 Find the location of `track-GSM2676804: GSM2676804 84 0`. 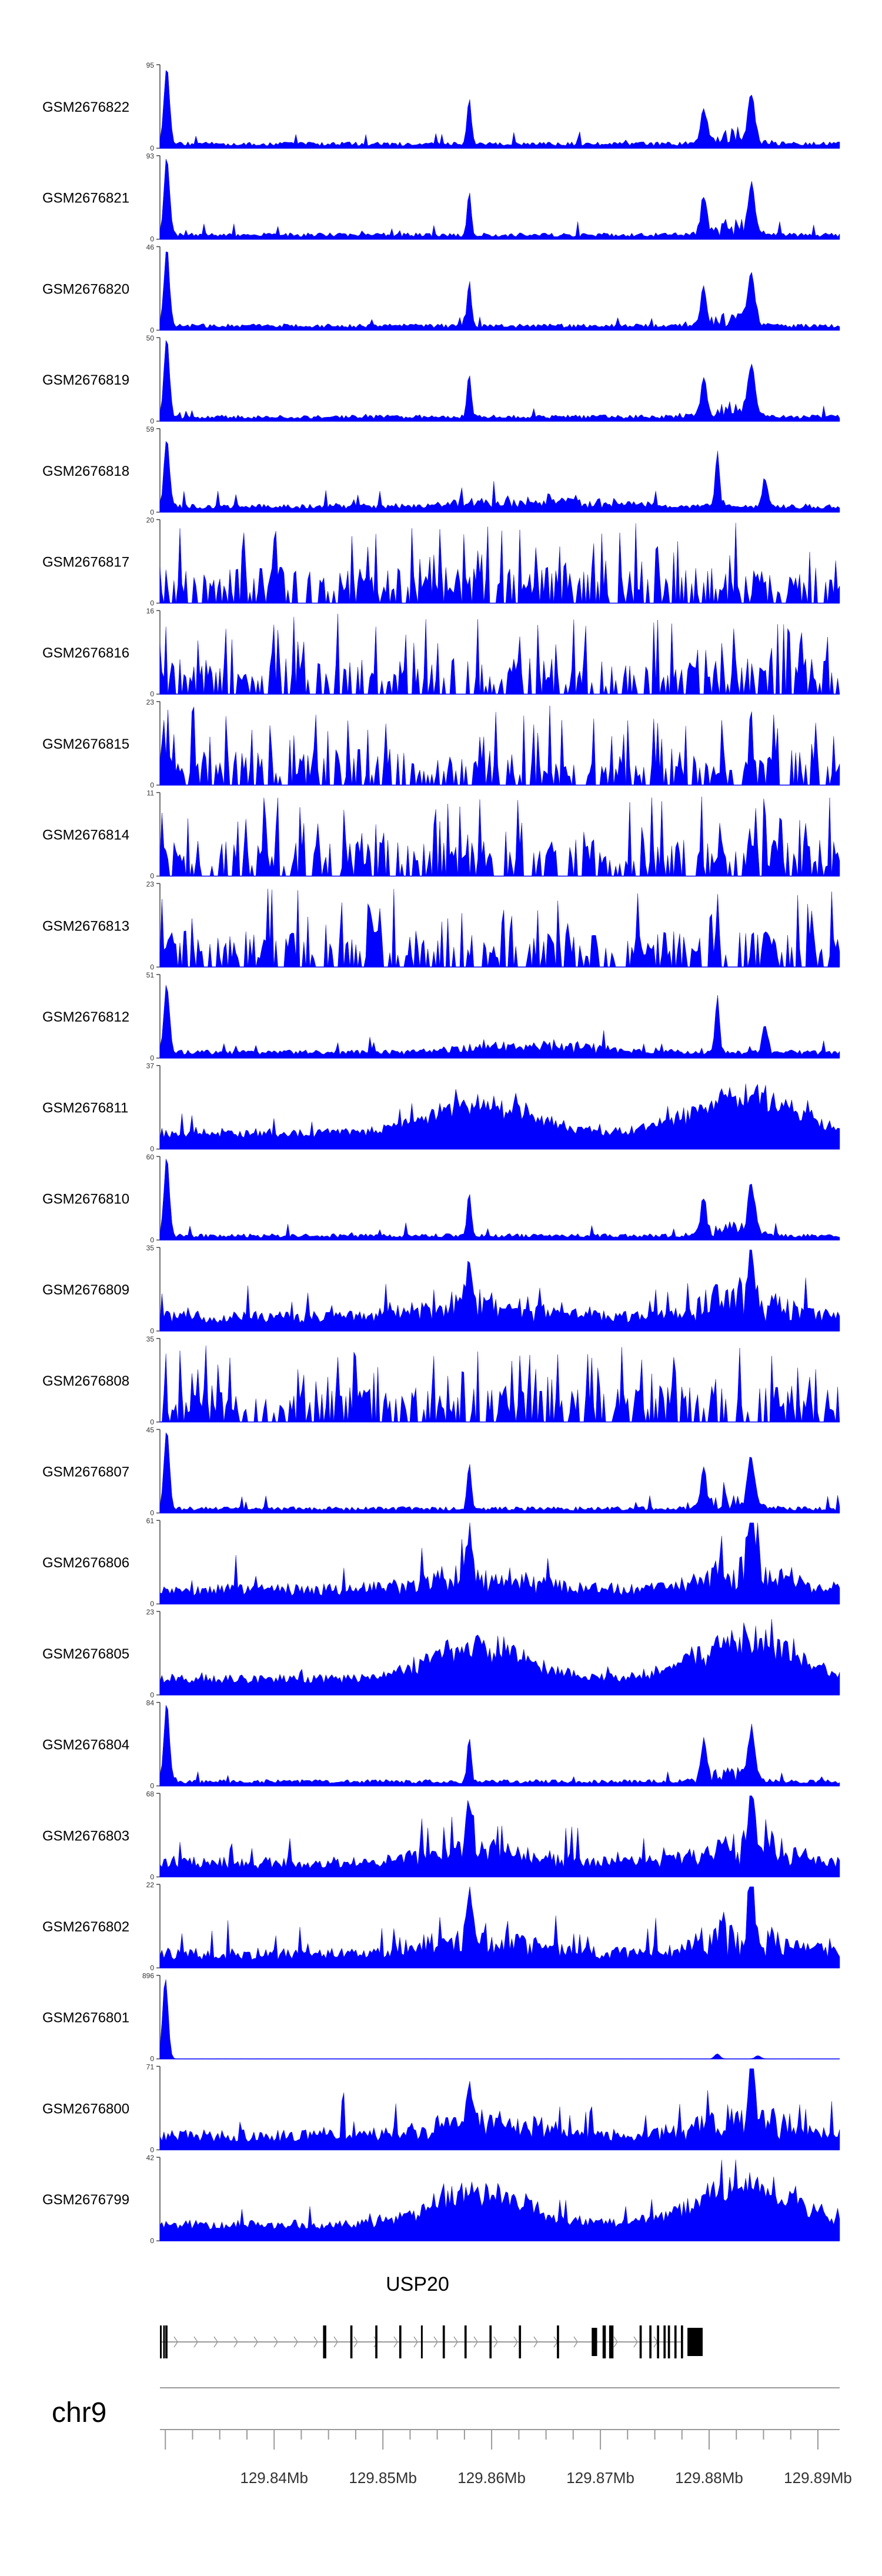

track-GSM2676804: GSM2676804 84 0 is located at coordinates (441, 1744).